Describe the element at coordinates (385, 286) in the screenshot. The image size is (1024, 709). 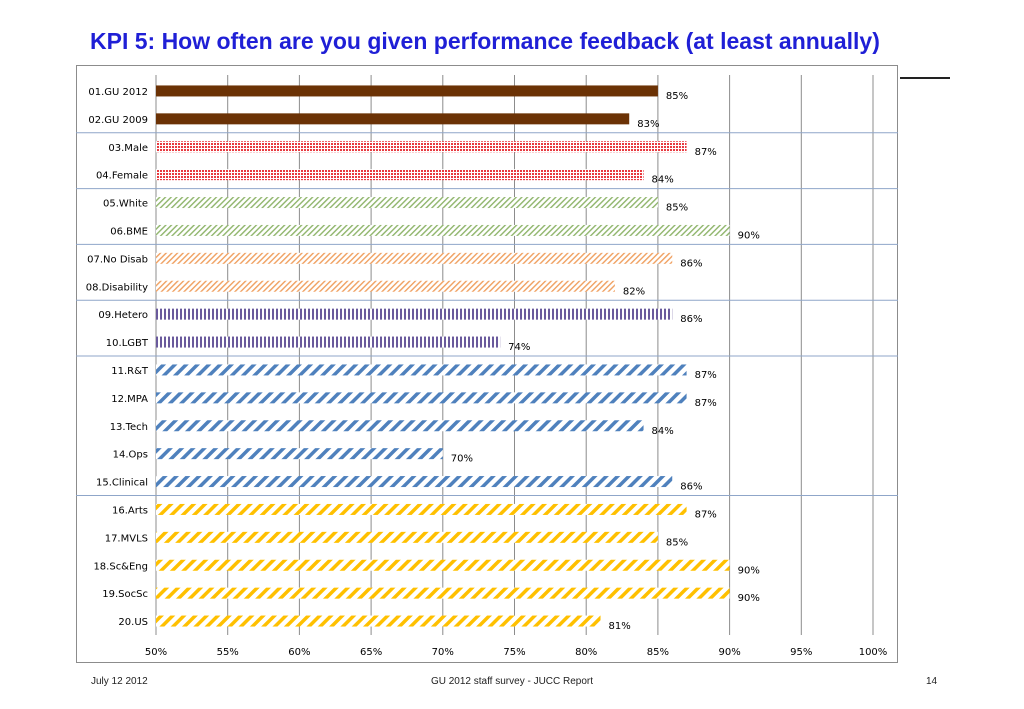
I see `bar-08-disability` at that location.